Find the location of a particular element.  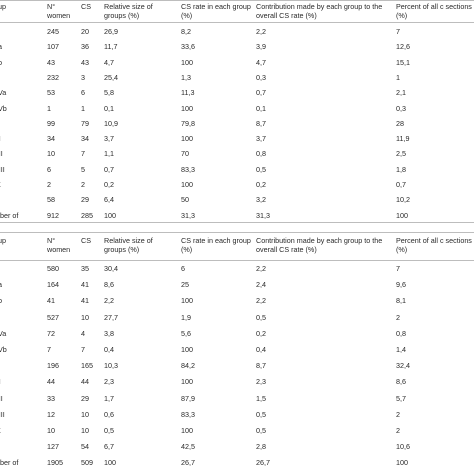

cell-group: IIb is located at coordinates (1, 300).